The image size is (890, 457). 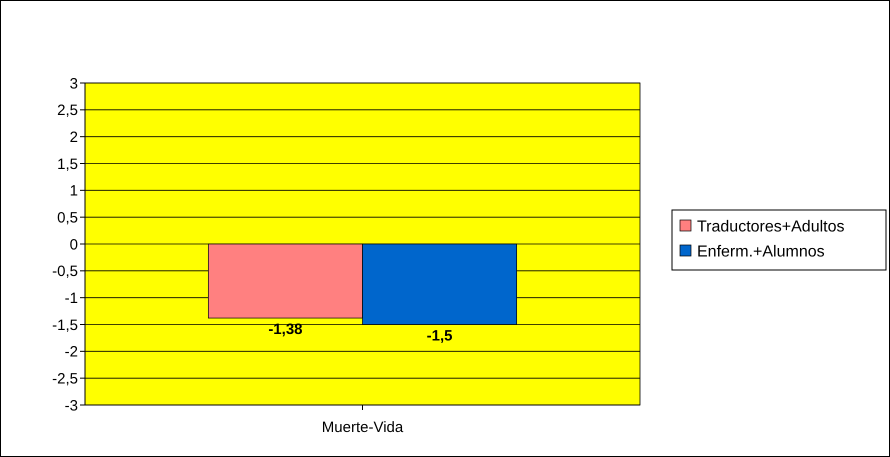 What do you see at coordinates (71, 405) in the screenshot?
I see `y-tick-label: -3` at bounding box center [71, 405].